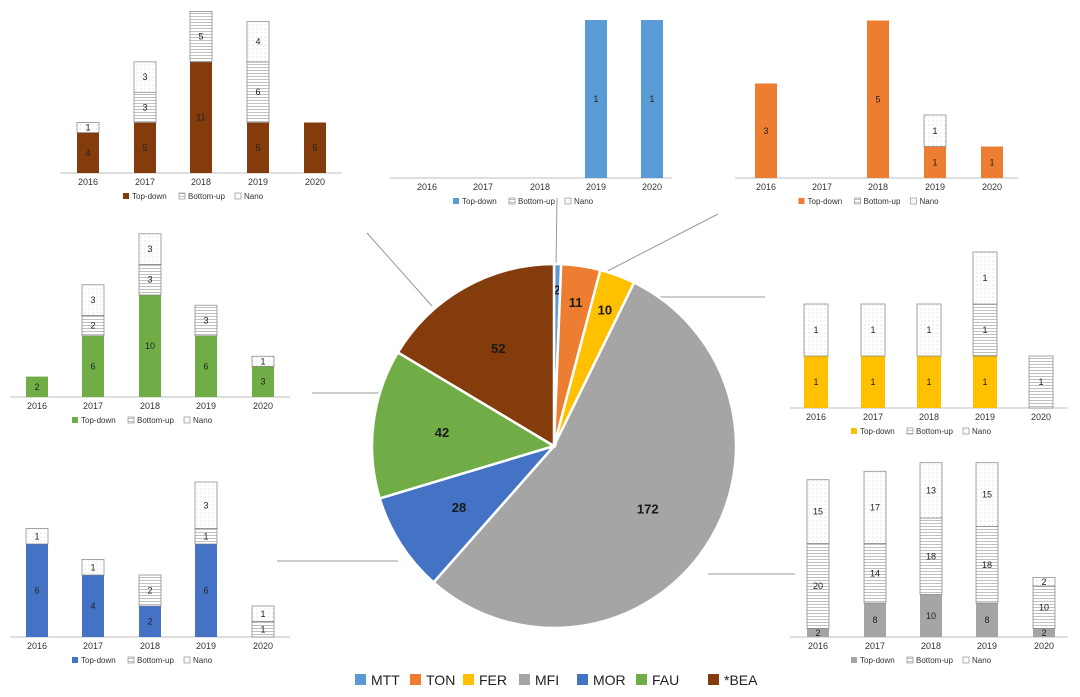 Image resolution: width=1080 pixels, height=697 pixels. I want to click on pie-value-label: 52, so click(498, 348).